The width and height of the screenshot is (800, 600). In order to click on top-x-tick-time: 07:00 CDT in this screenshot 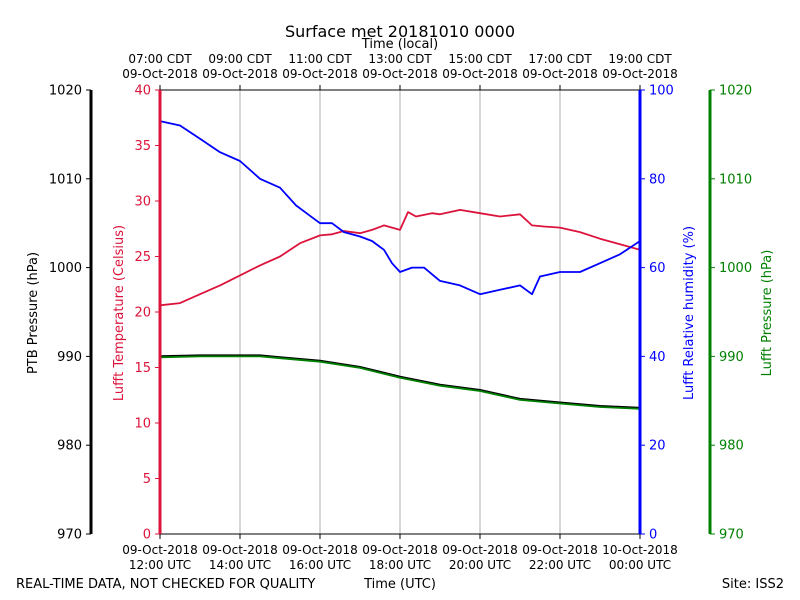, I will do `click(160, 59)`.